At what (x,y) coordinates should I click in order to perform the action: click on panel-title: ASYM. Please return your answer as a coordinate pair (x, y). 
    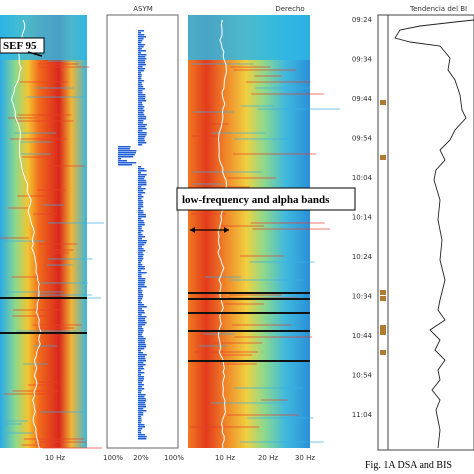
    Looking at the image, I should click on (143, 9).